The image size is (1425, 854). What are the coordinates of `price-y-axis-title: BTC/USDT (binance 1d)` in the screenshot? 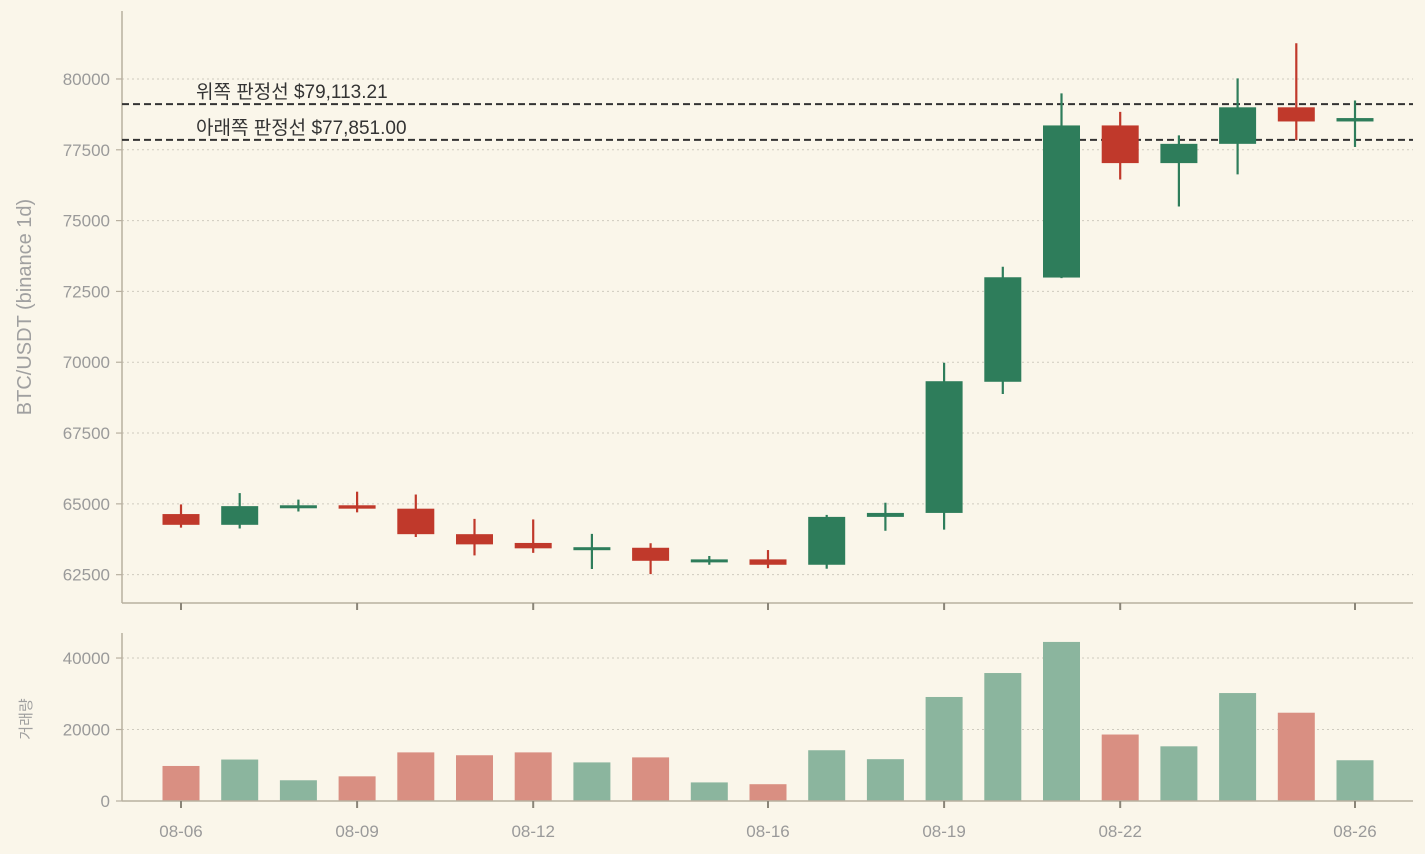 It's located at (25, 307).